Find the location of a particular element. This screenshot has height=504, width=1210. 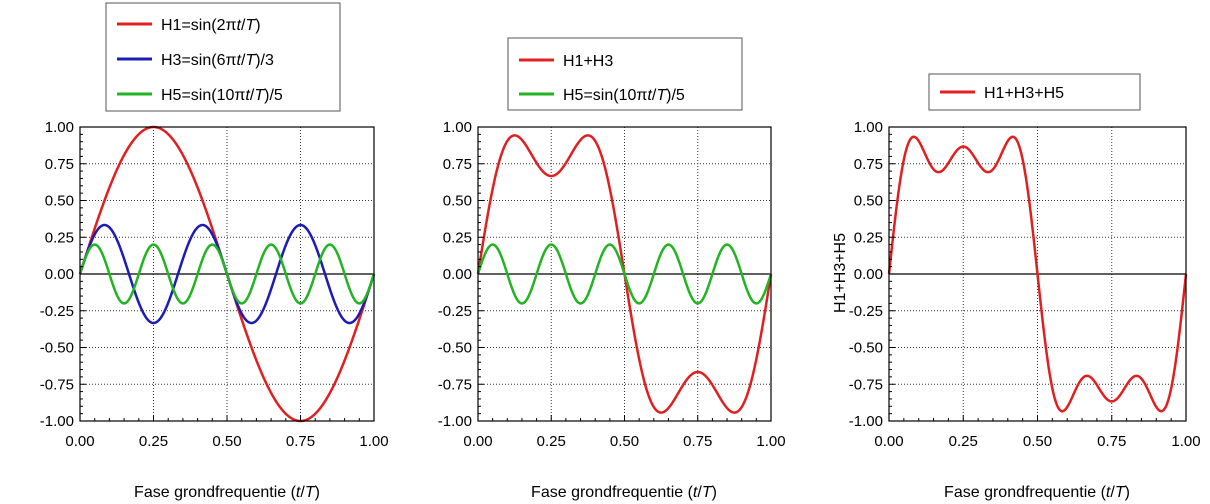

legend-box-3: H1+H3+H5 is located at coordinates (1034, 92).